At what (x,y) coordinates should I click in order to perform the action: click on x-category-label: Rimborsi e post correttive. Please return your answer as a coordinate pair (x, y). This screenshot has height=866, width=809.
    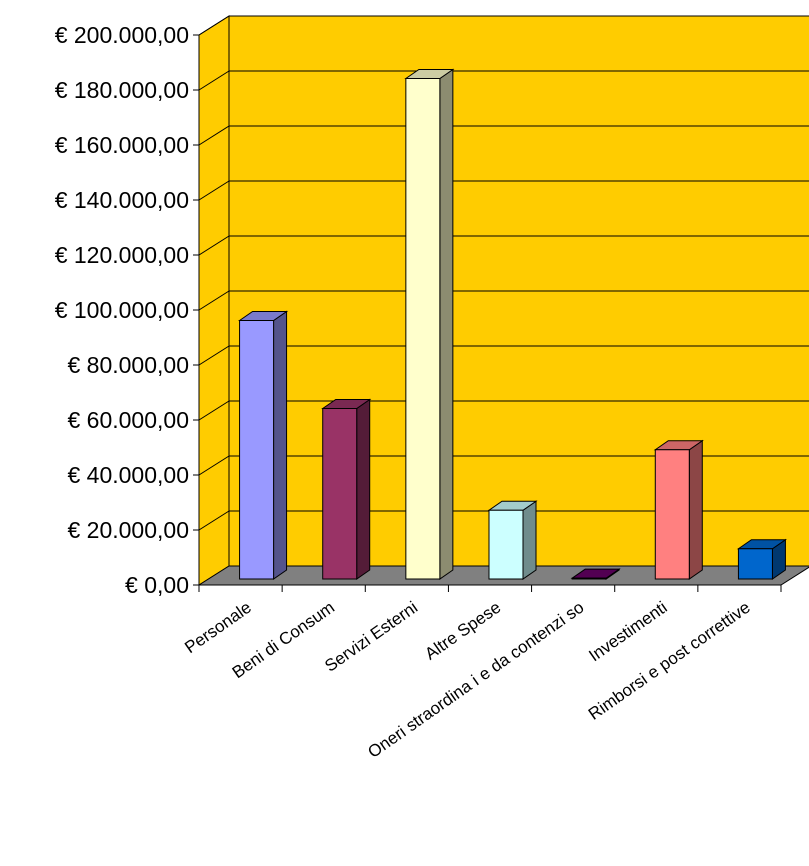
    Looking at the image, I should click on (669, 661).